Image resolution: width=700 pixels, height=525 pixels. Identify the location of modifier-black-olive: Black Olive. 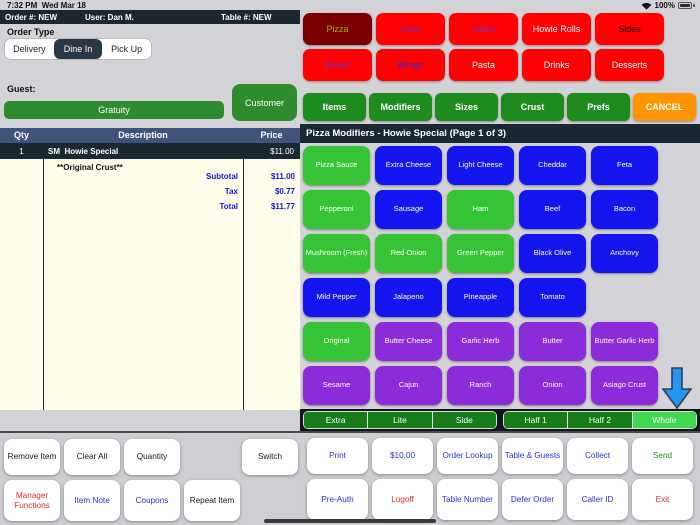
(552, 253).